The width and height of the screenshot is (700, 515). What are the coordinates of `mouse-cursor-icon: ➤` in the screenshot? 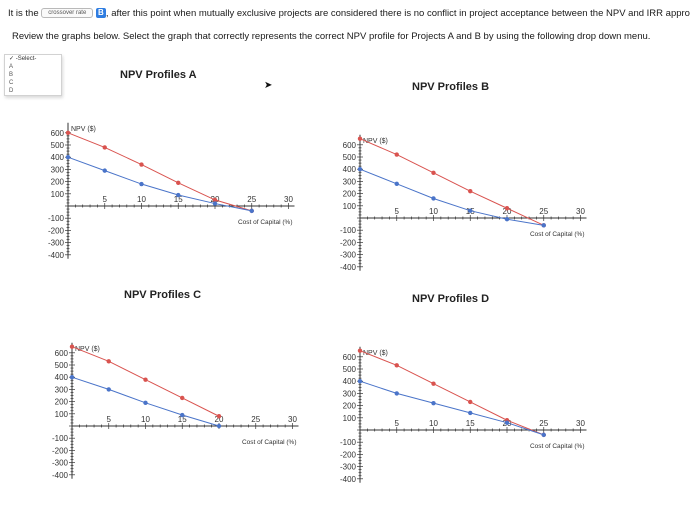 It's located at (268, 85).